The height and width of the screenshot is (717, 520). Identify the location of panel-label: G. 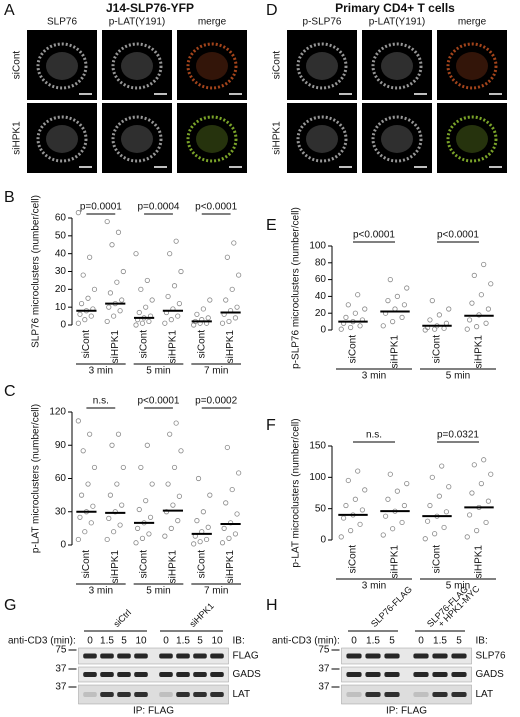
(10, 605).